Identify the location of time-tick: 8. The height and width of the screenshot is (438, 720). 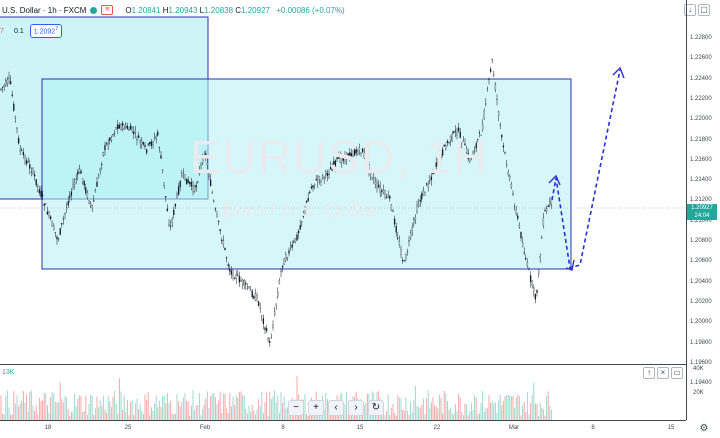
(283, 428).